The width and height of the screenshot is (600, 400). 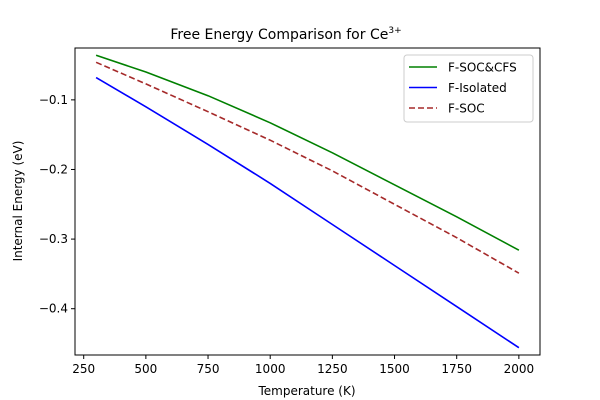 I want to click on x-tick-label: 1500, so click(x=394, y=369).